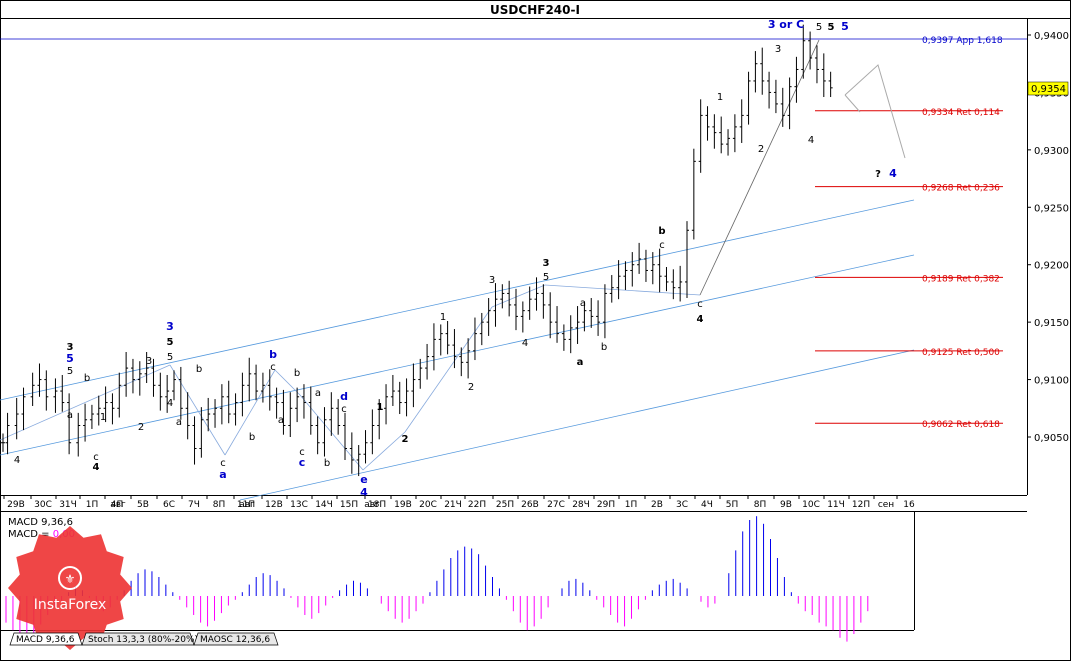 The height and width of the screenshot is (661, 1071). I want to click on price-tick-label: 0,9050, so click(1051, 438).